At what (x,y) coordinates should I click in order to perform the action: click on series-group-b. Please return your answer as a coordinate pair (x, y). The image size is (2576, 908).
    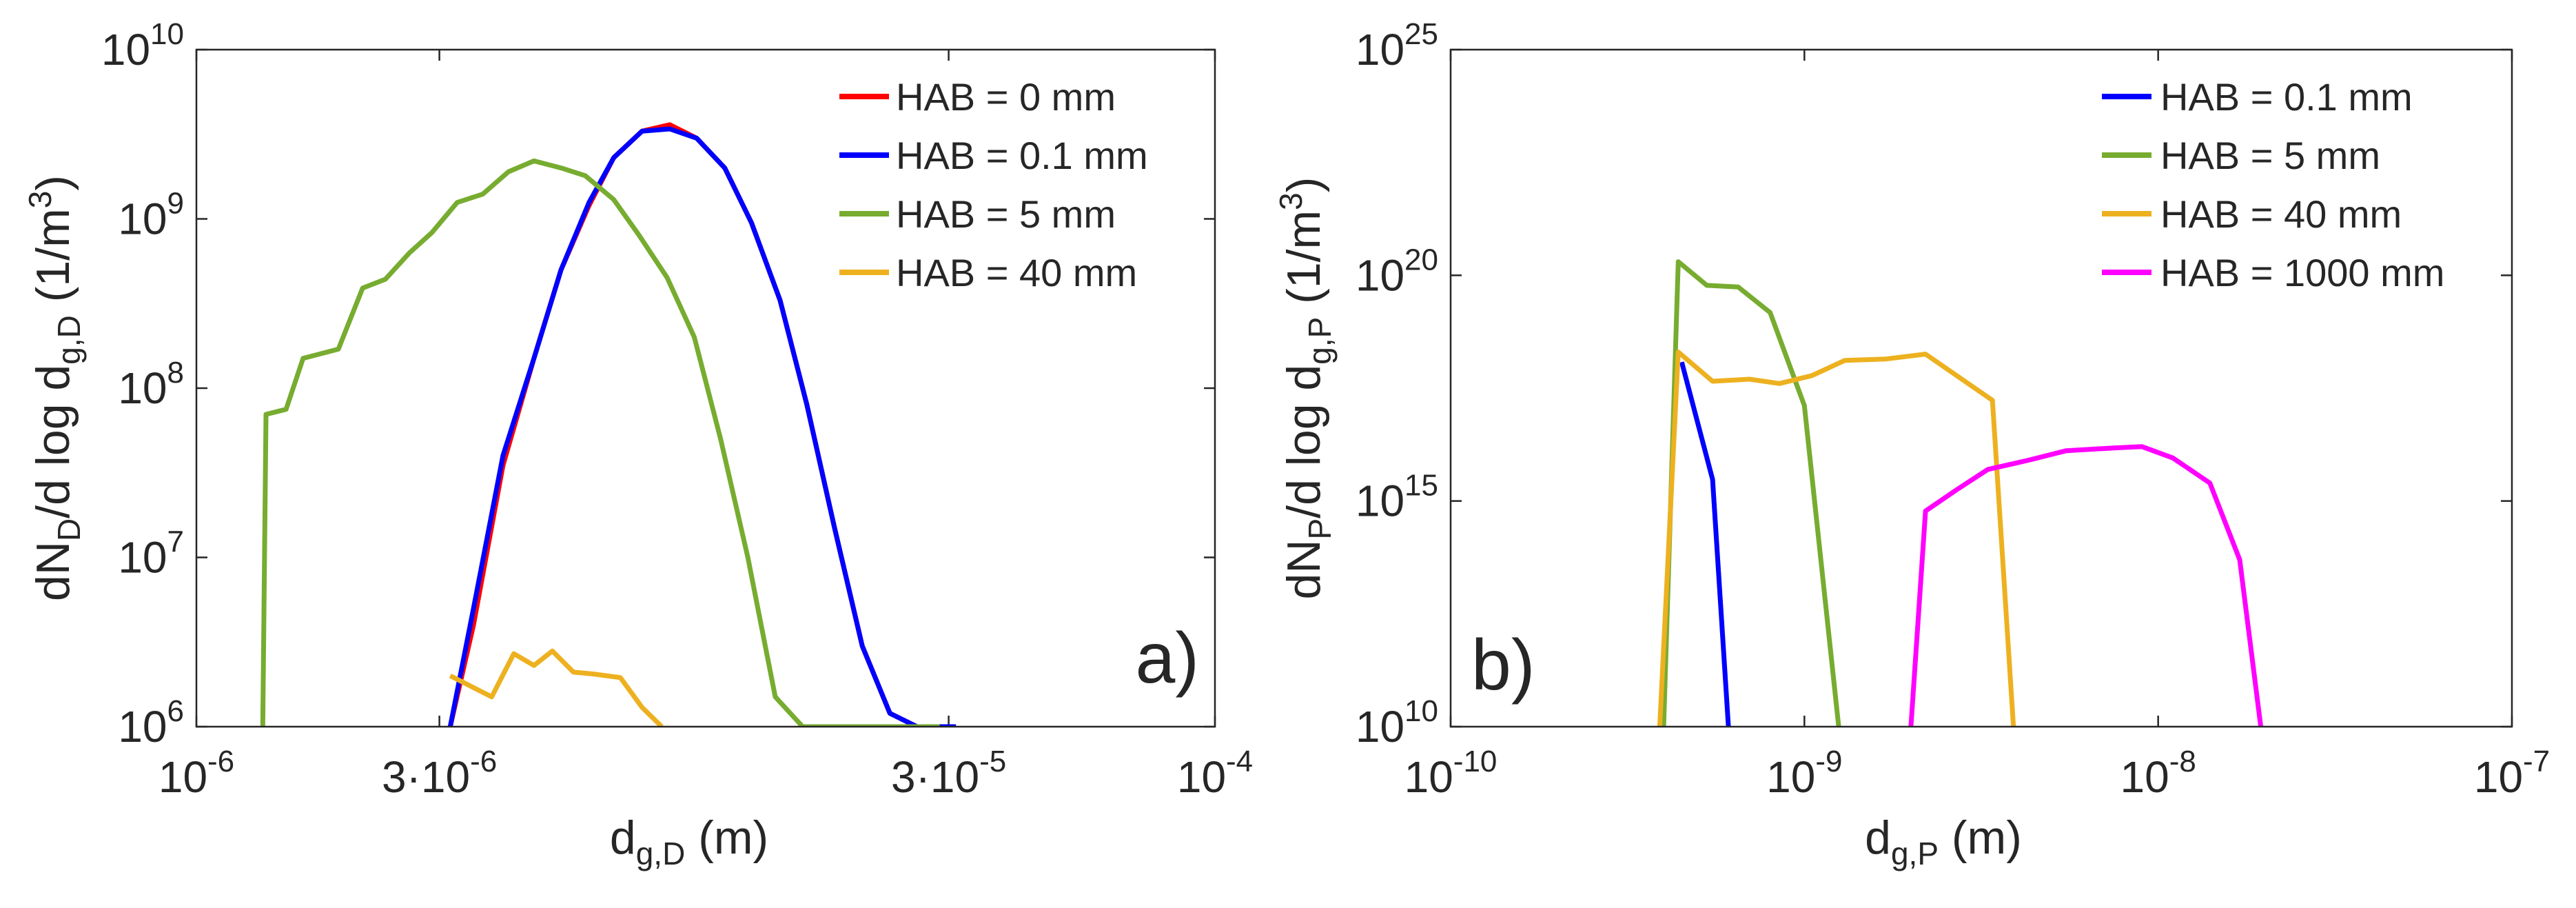
    Looking at the image, I should click on (1960, 493).